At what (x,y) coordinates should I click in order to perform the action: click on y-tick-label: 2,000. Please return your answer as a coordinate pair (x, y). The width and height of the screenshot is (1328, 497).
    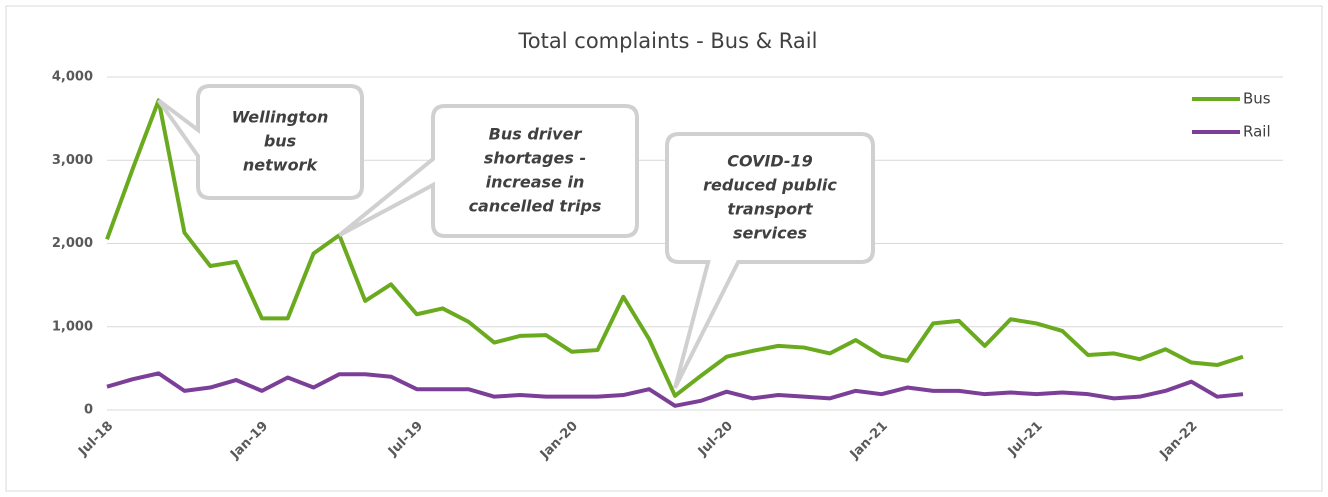
    Looking at the image, I should click on (72, 243).